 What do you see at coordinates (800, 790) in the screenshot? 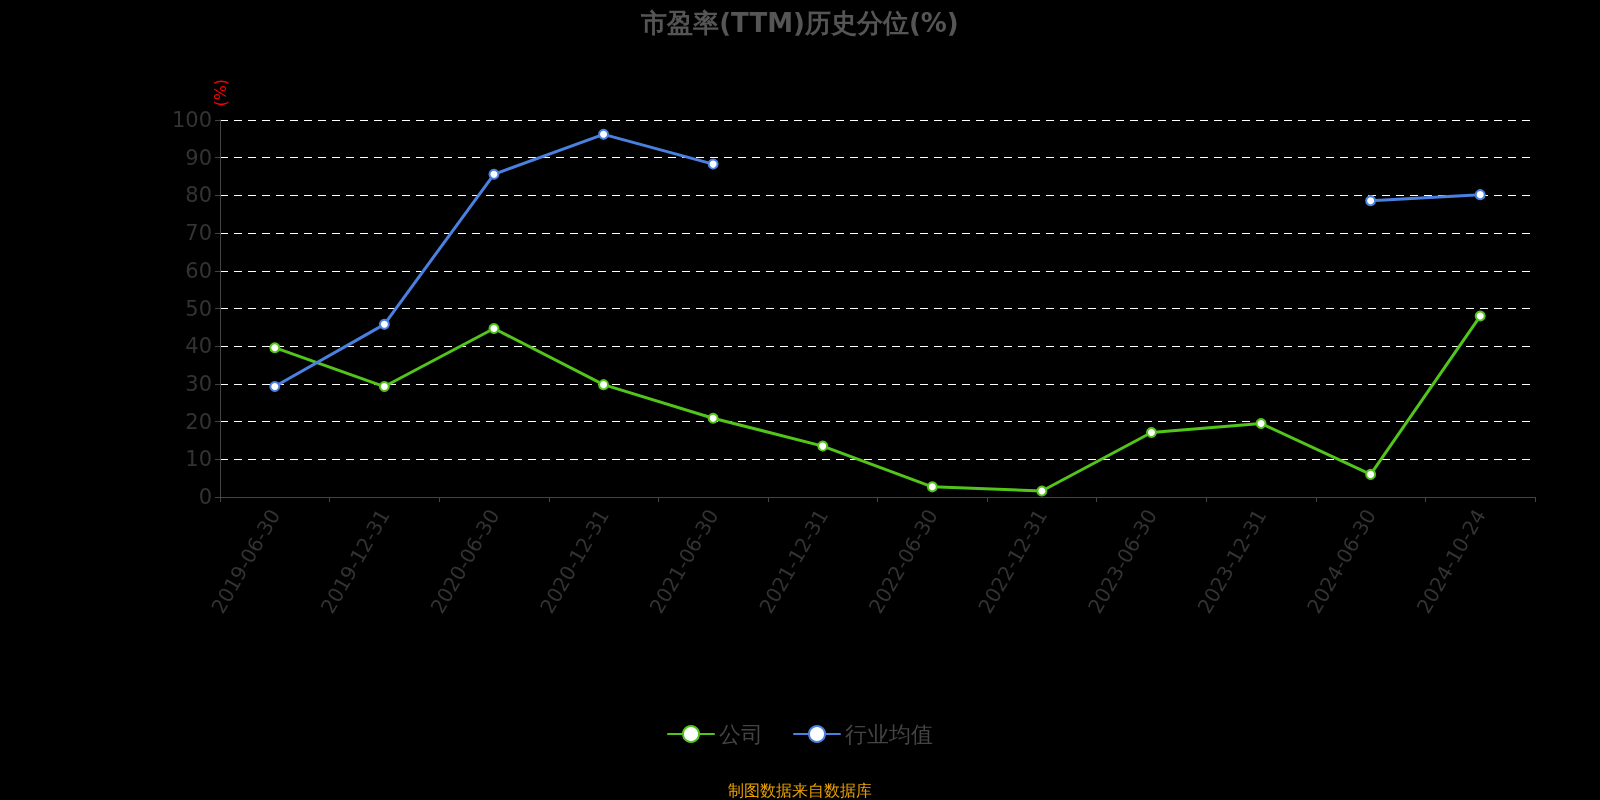
I see `text: 制图数据来自数据库` at bounding box center [800, 790].